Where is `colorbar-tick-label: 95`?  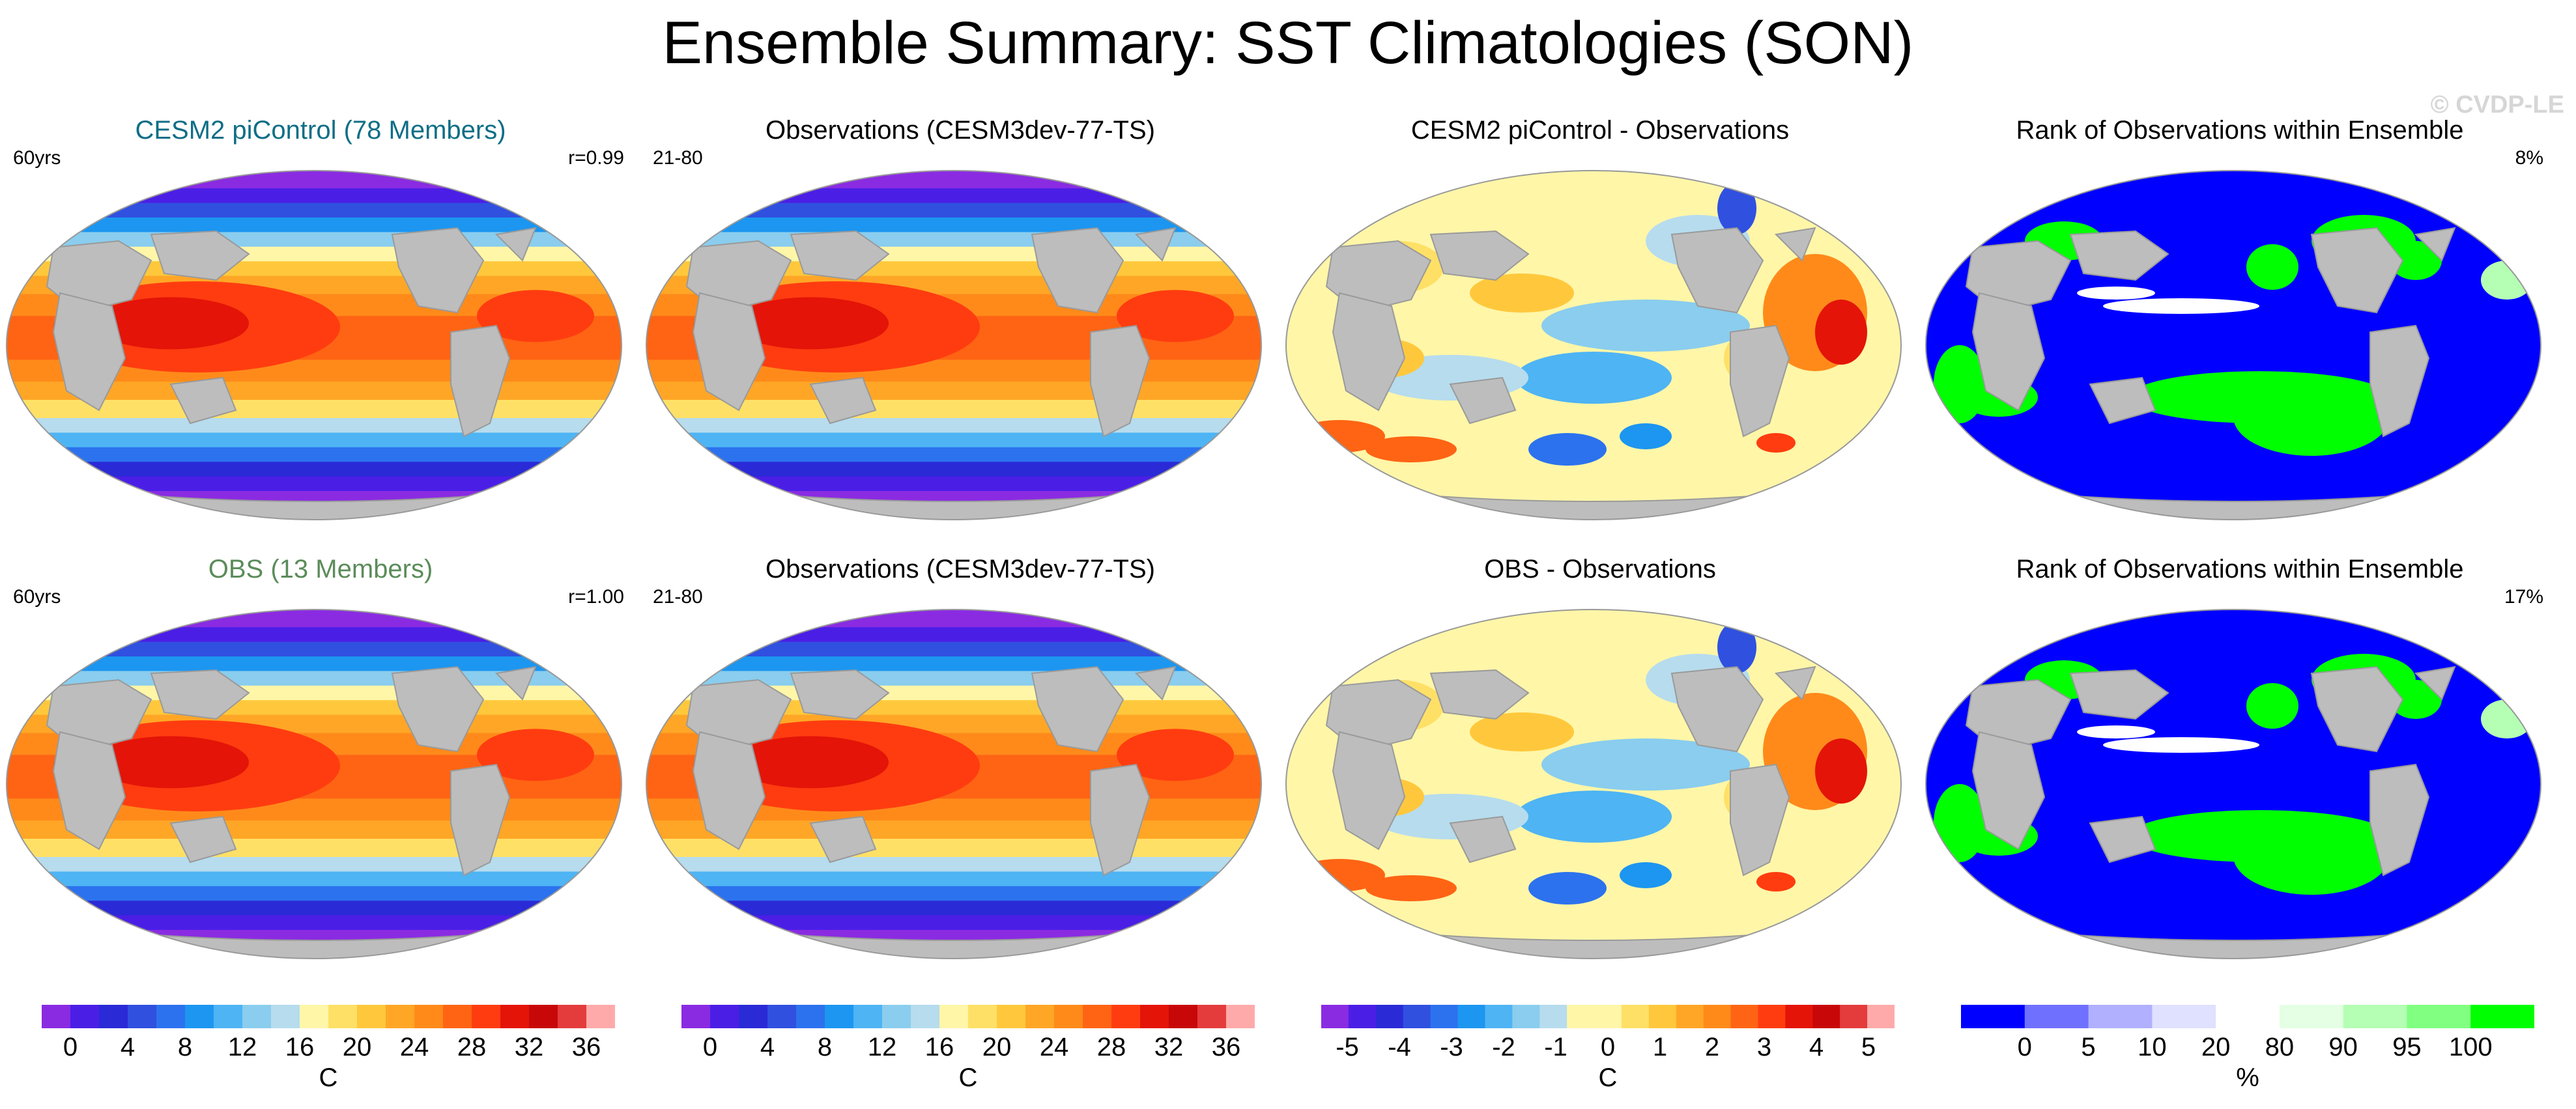 colorbar-tick-label: 95 is located at coordinates (2407, 1047).